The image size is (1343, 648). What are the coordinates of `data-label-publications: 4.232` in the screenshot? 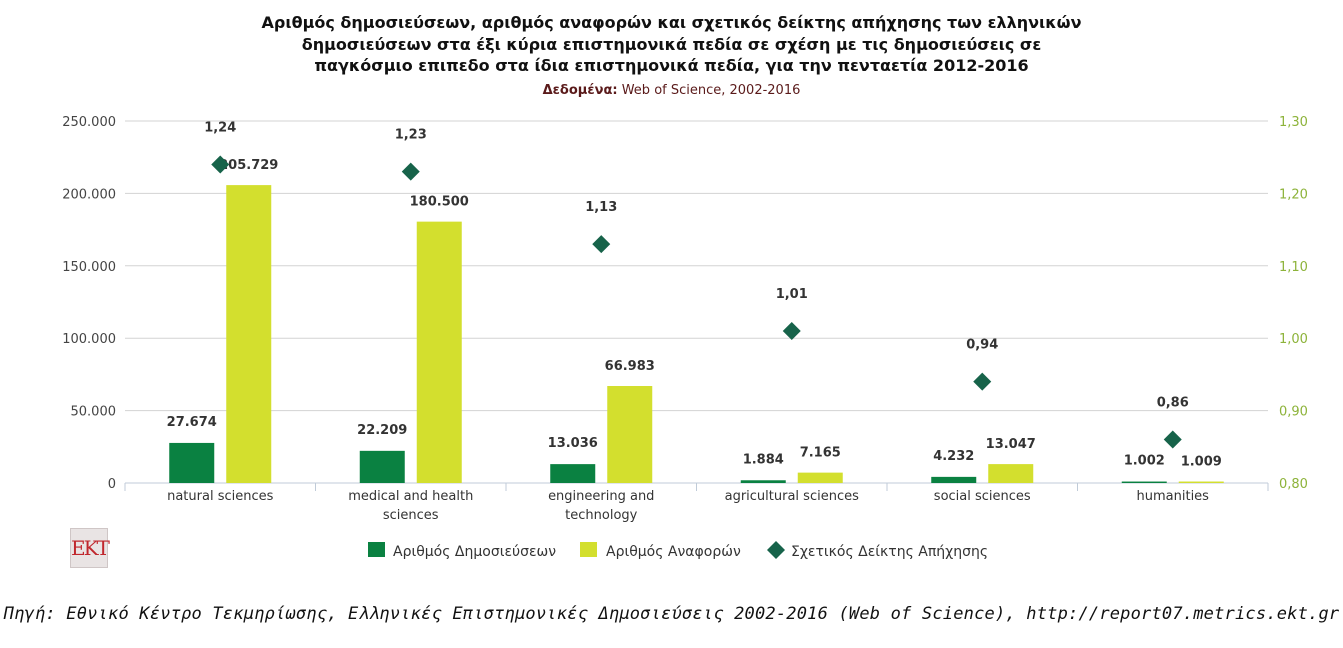 It's located at (953, 456).